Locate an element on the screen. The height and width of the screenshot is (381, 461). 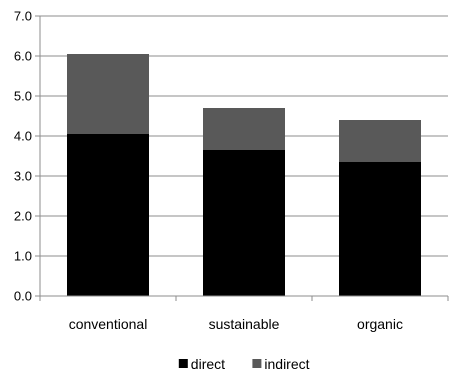
x-category-label: conventional is located at coordinates (108, 324).